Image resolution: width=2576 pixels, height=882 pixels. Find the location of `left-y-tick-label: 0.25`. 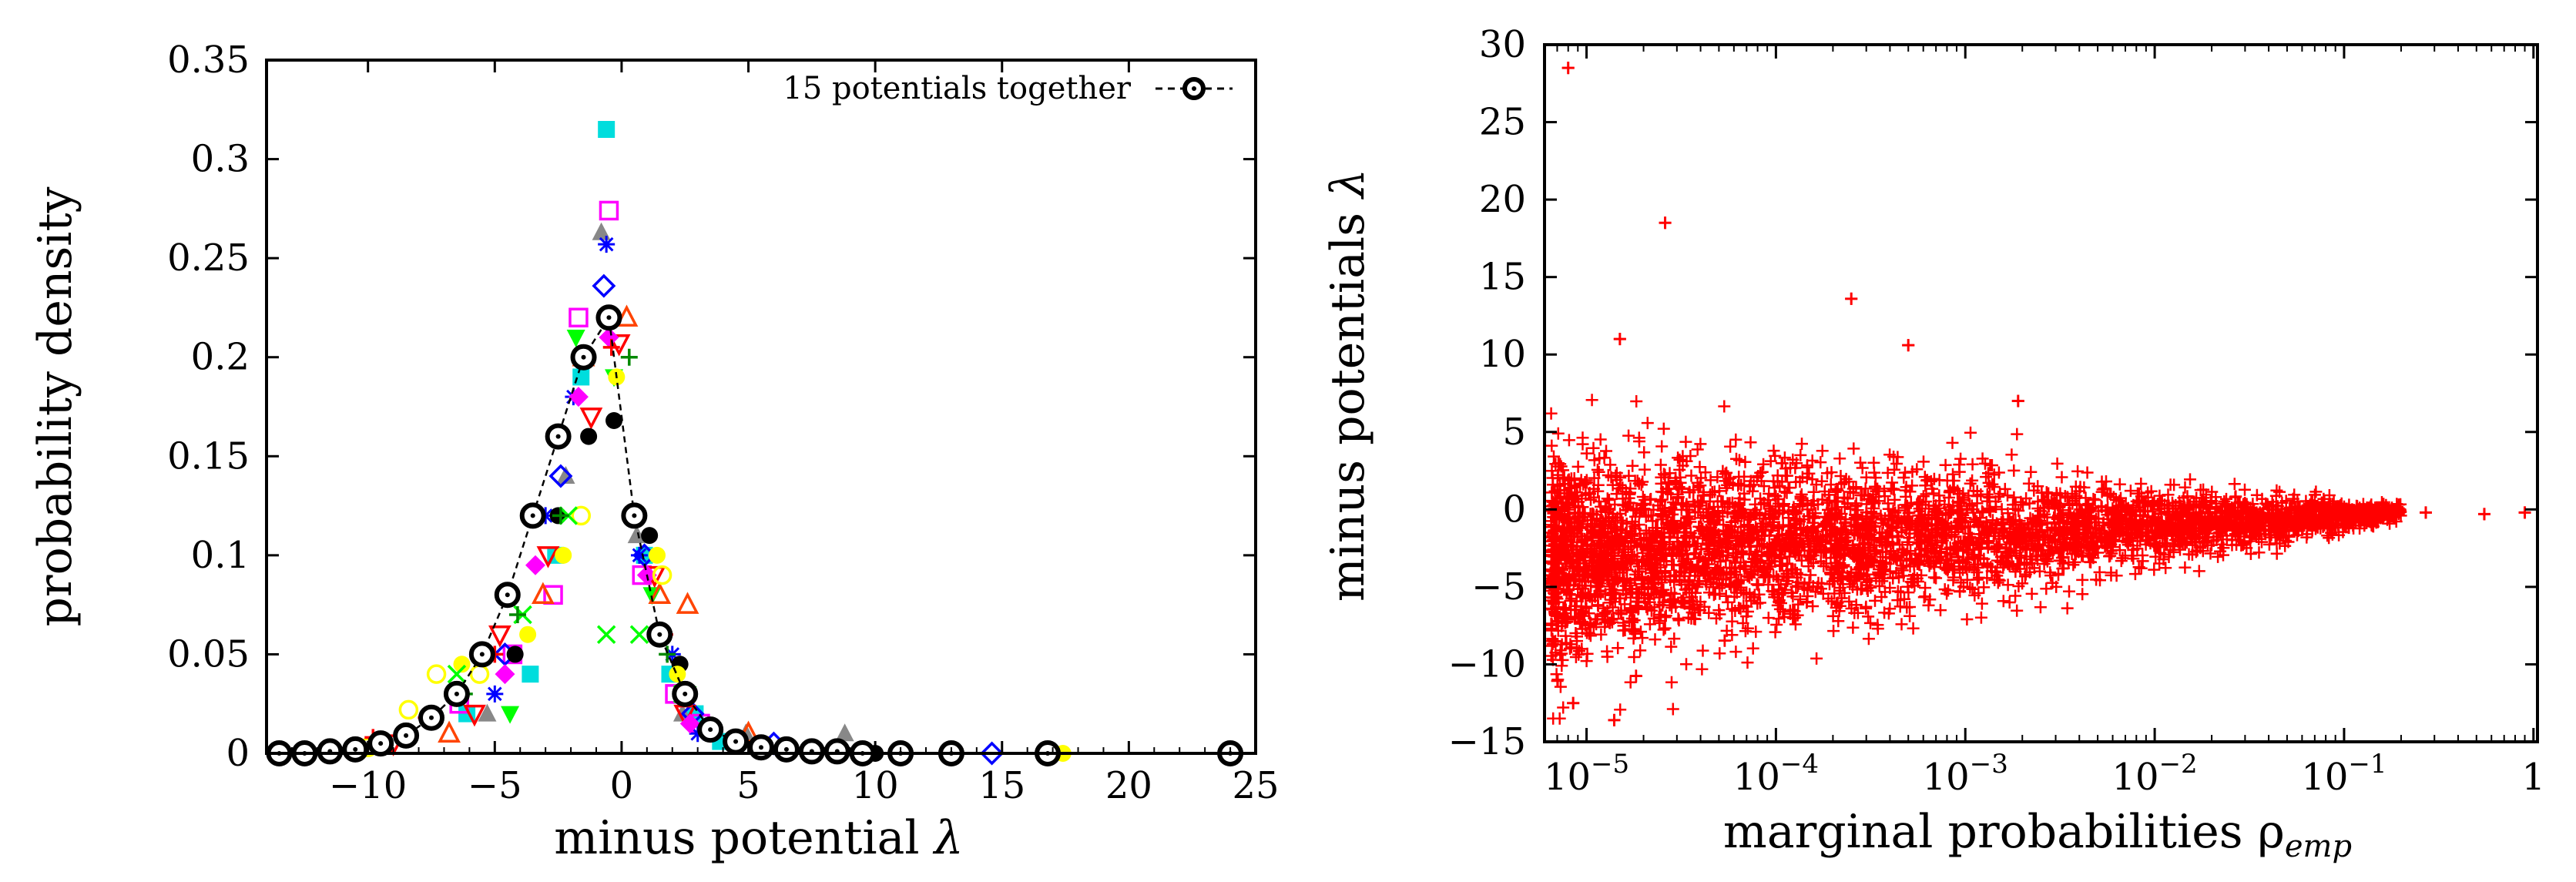

left-y-tick-label: 0.25 is located at coordinates (208, 258).